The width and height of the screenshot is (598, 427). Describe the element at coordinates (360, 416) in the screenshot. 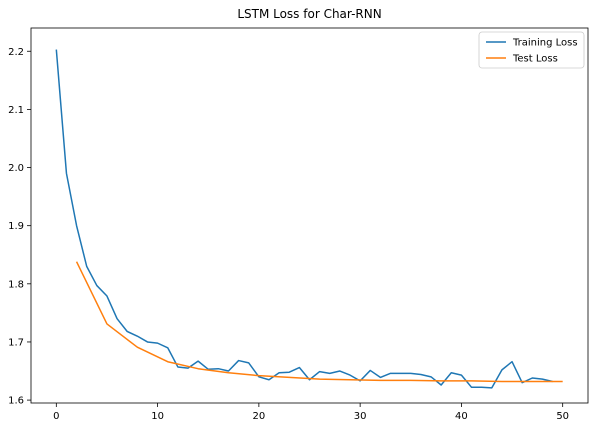

I see `x-tick-label: 30` at that location.